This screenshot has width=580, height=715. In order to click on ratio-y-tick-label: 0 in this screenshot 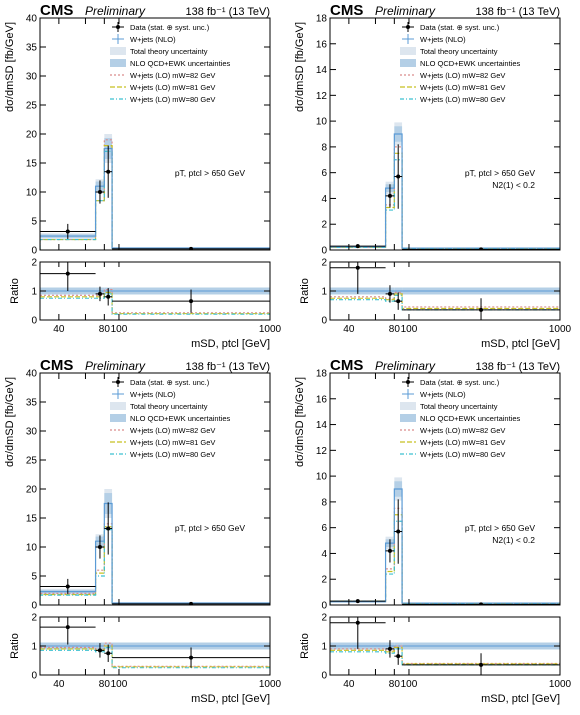, I will do `click(324, 321)`.